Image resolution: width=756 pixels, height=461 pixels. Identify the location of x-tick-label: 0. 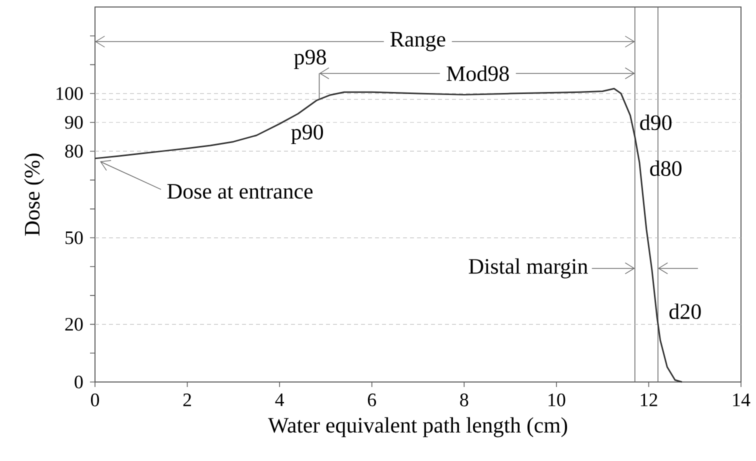
(95, 400).